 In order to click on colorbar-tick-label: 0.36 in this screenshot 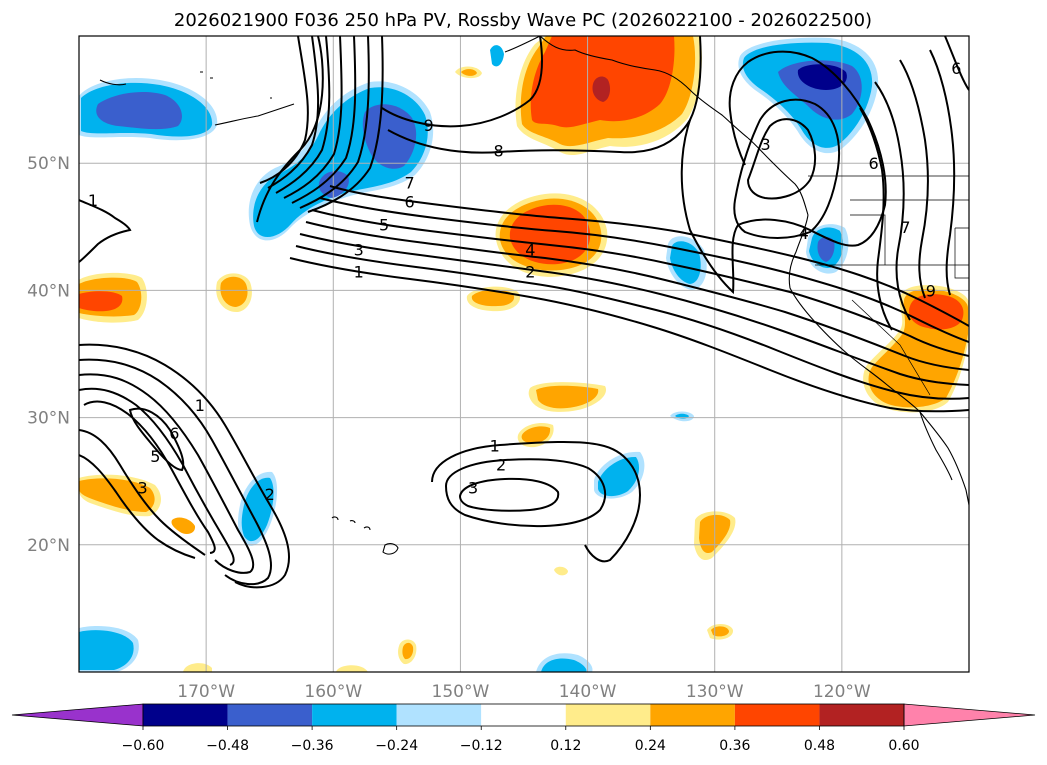, I will do `click(734, 746)`.